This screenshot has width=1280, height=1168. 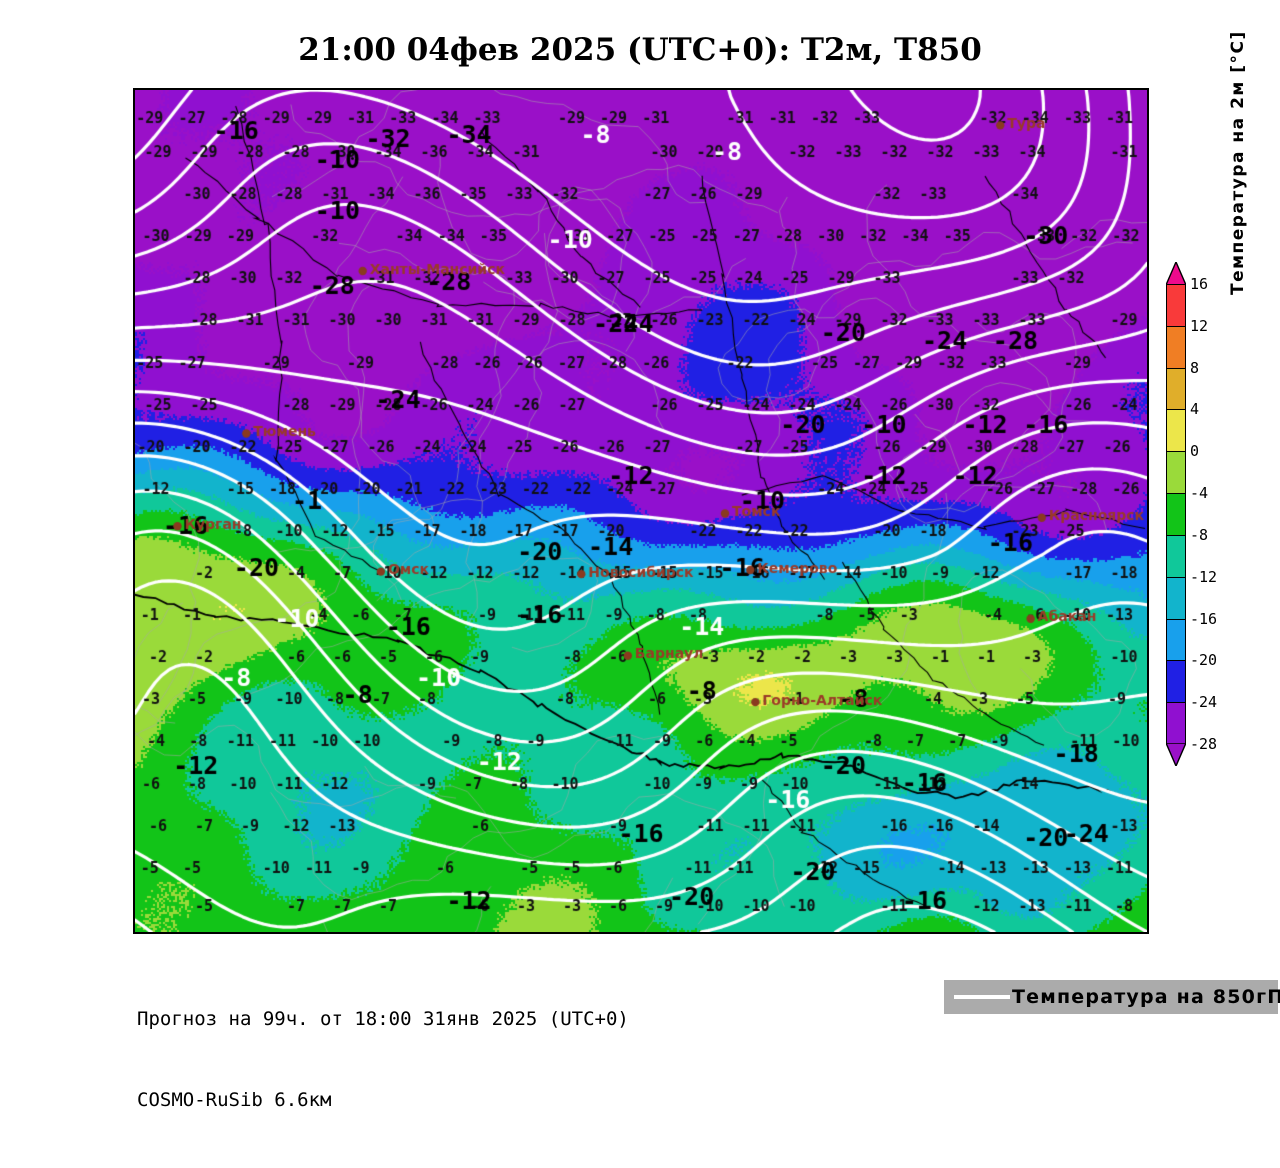 I want to click on colorbar-over-arrow, so click(x=1176, y=273).